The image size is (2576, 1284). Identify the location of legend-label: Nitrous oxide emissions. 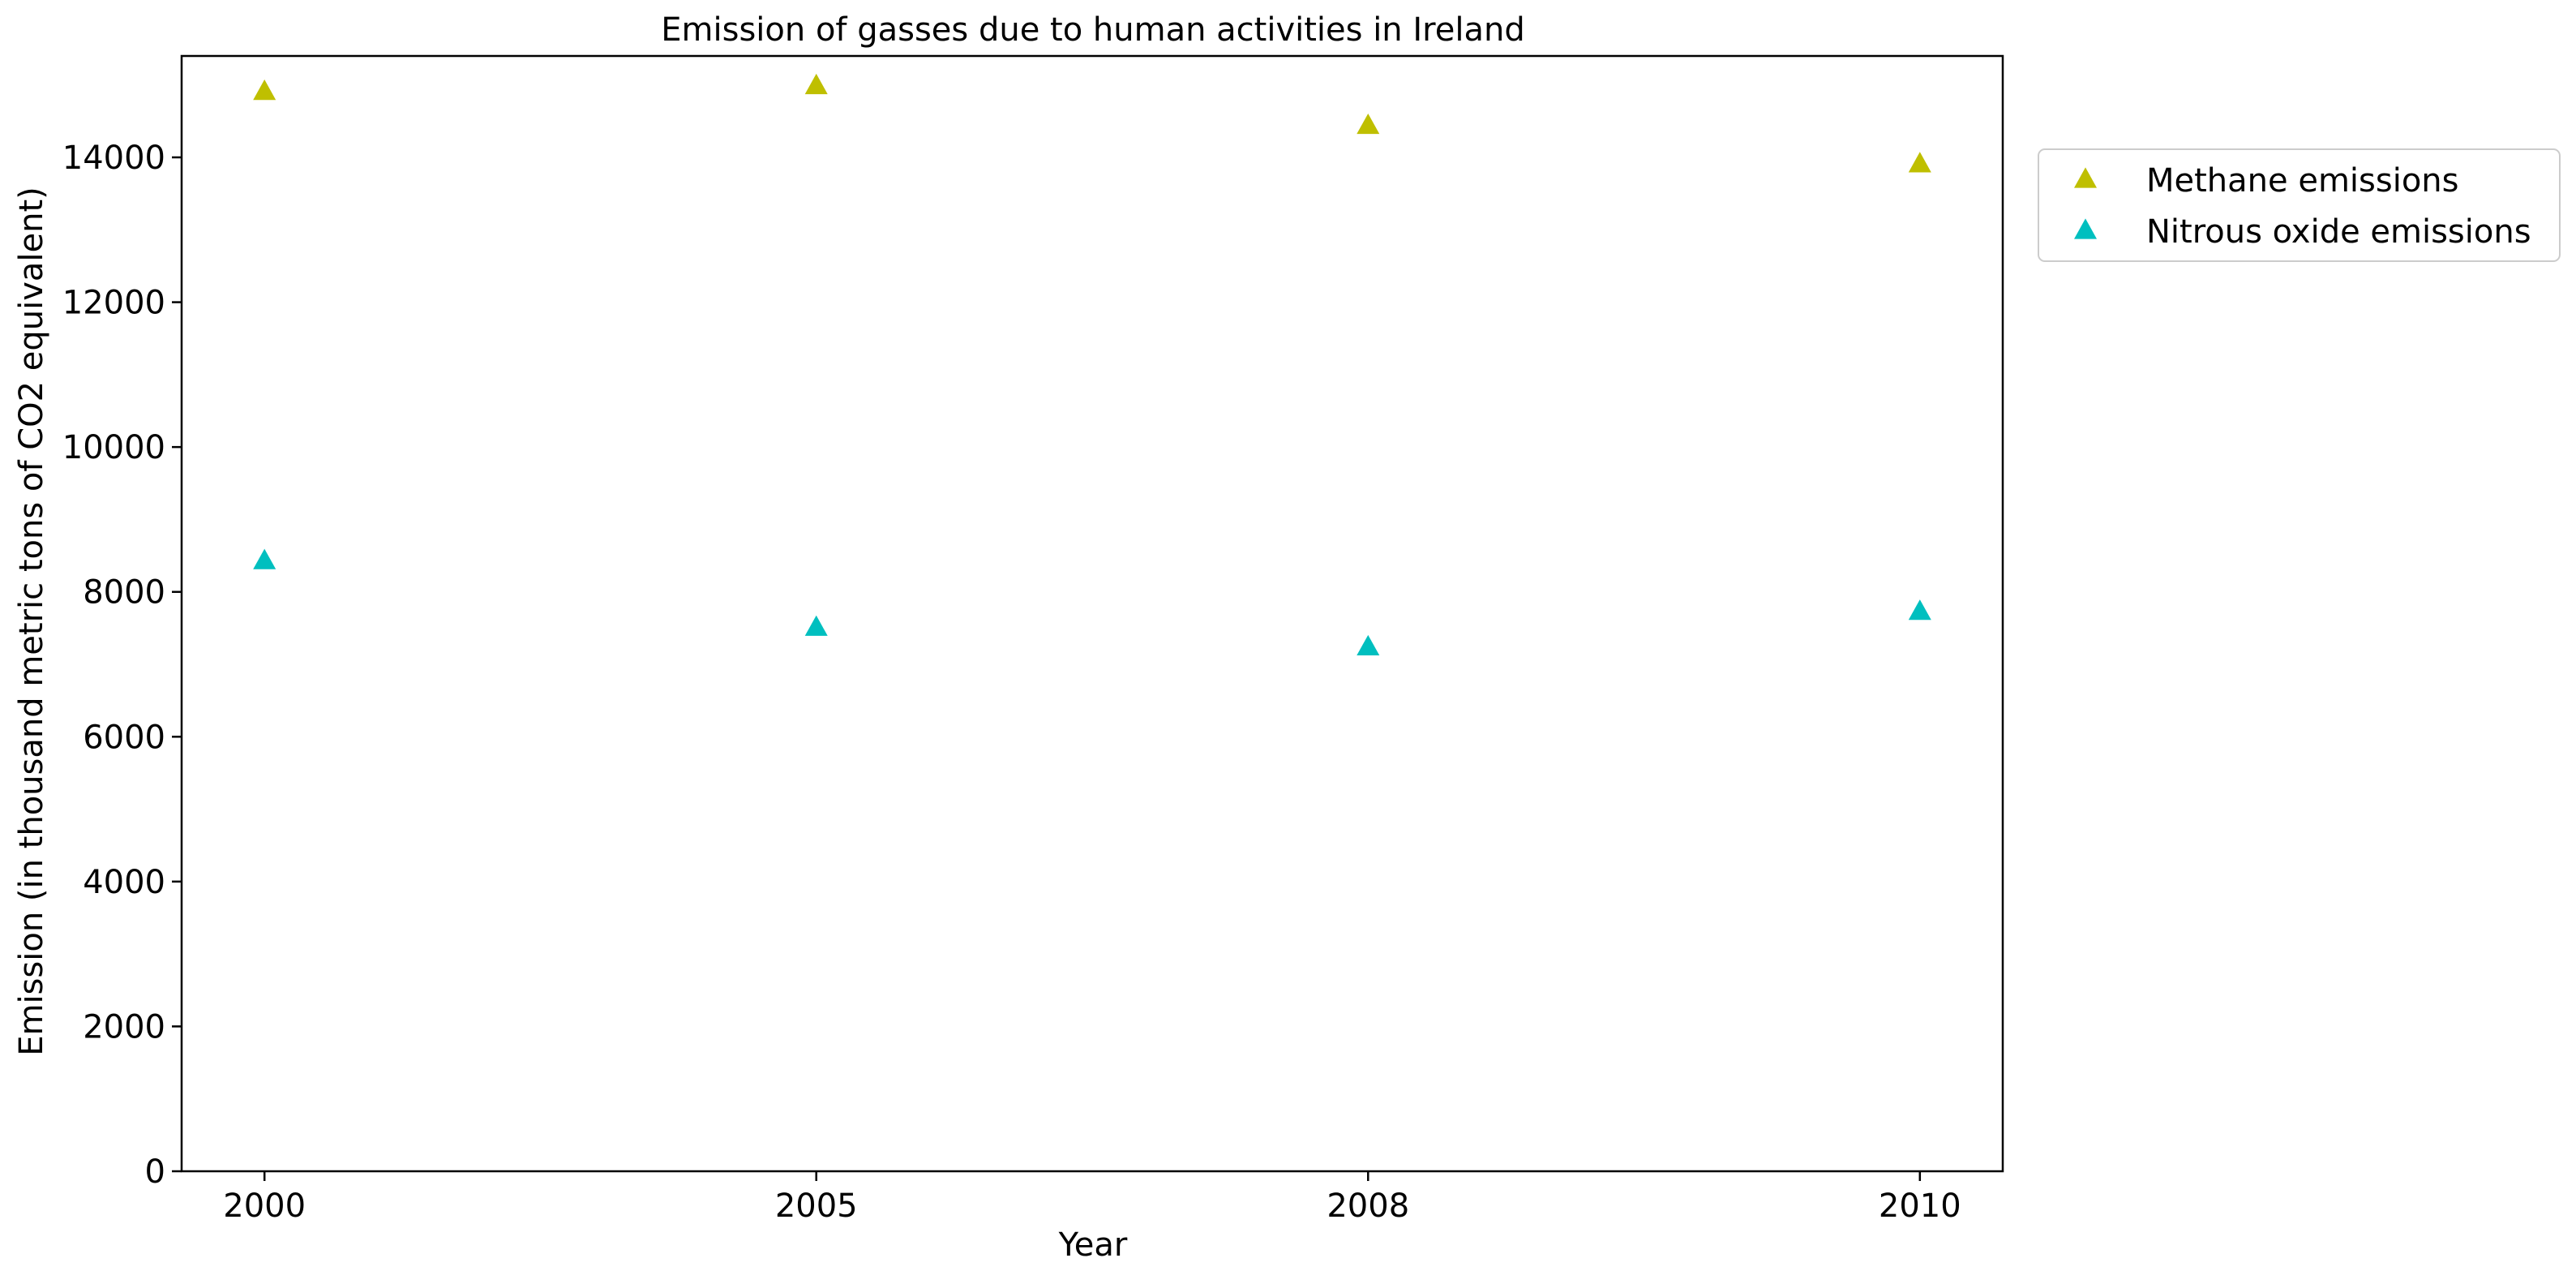
(2338, 232).